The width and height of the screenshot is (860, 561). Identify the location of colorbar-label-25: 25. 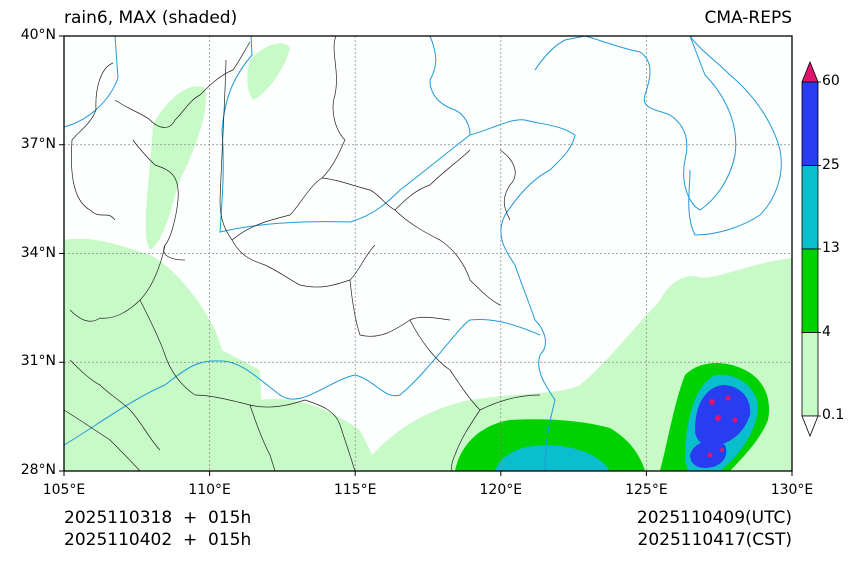
(831, 165).